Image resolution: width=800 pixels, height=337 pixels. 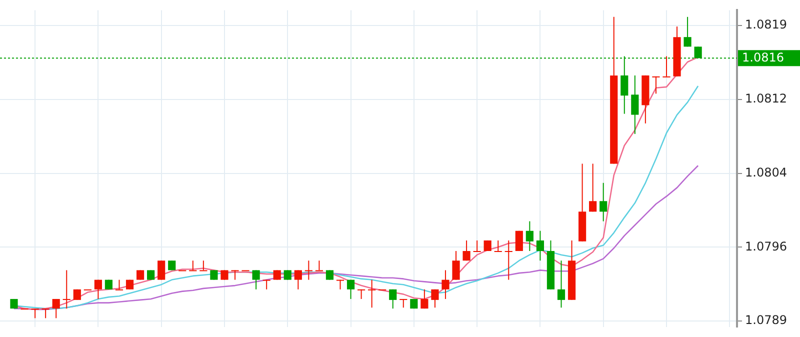 What do you see at coordinates (766, 172) in the screenshot?
I see `y-tick-label: 1.0804` at bounding box center [766, 172].